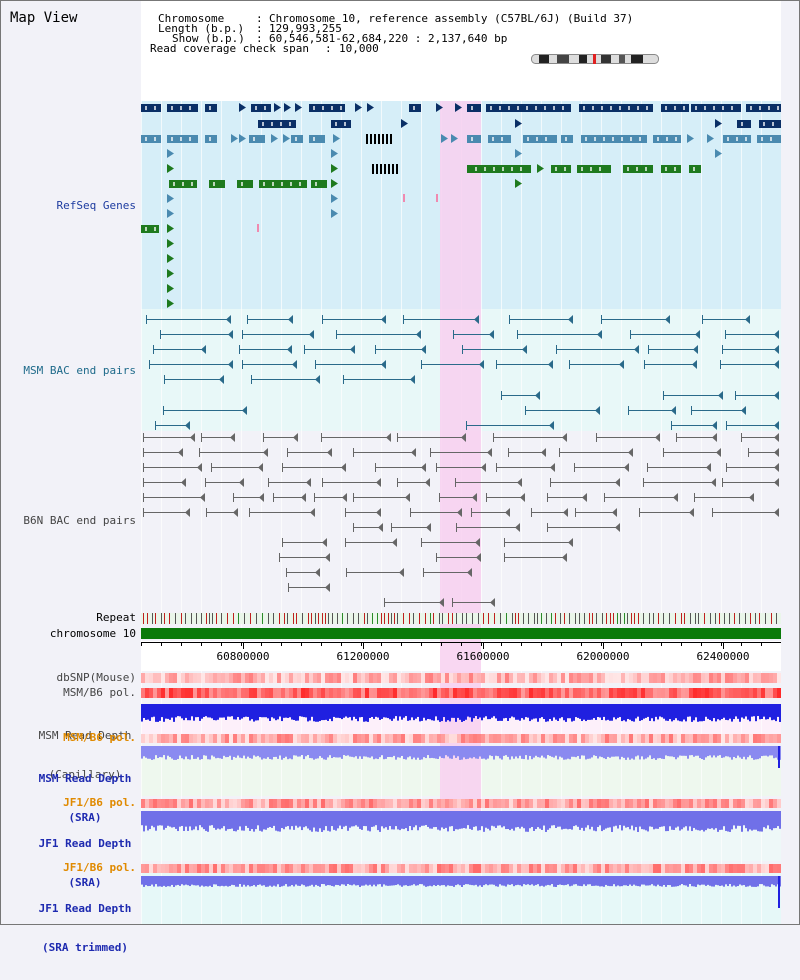 The image size is (800, 980). I want to click on gene-exon-cluster, so click(397, 169).